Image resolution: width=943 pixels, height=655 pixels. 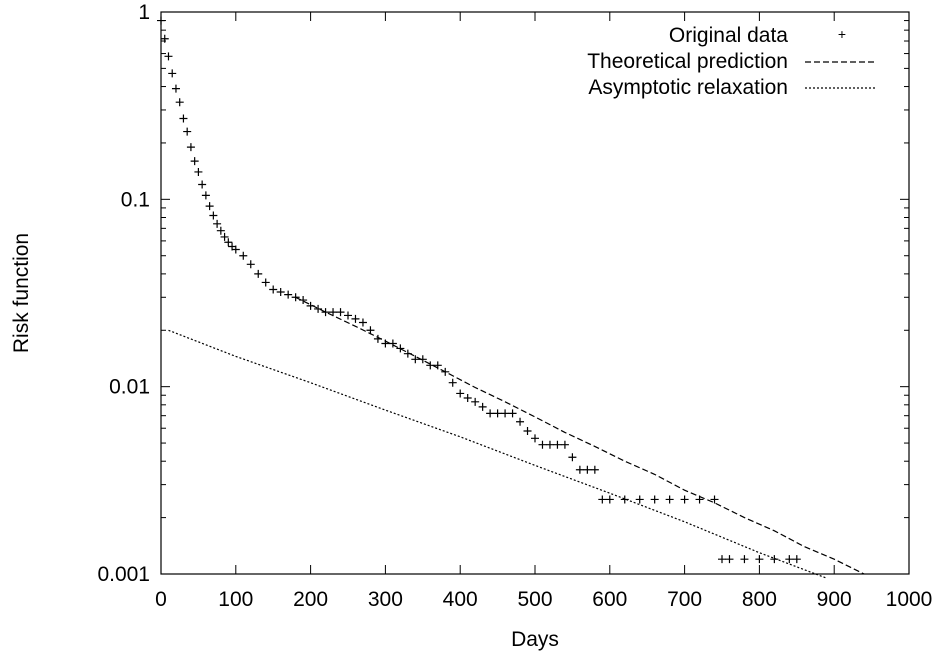 I want to click on x-tick-label: 400, so click(x=460, y=599).